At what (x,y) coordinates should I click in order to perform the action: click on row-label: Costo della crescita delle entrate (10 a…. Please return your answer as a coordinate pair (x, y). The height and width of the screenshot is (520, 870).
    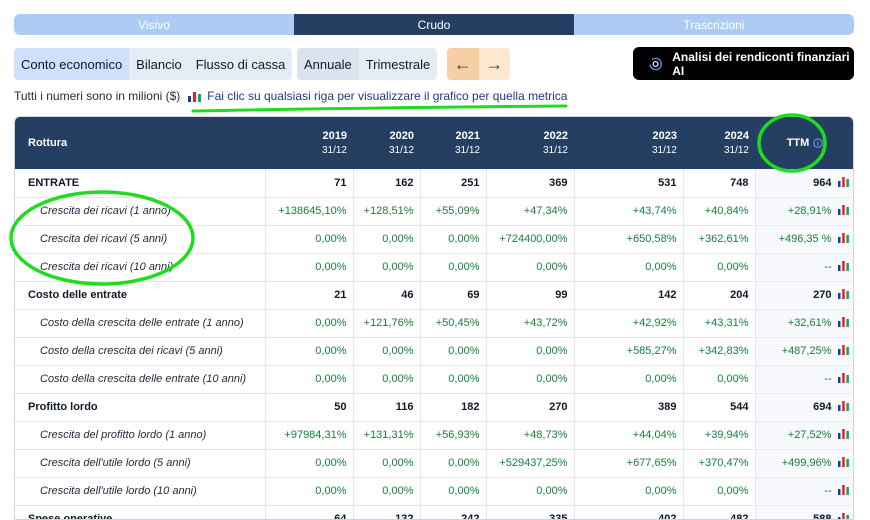
    Looking at the image, I should click on (140, 379).